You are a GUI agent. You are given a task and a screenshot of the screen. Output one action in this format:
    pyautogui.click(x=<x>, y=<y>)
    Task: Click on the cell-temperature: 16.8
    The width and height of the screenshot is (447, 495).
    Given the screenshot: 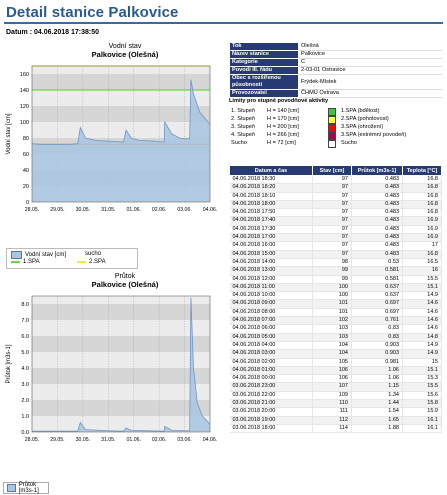 What is the action you would take?
    pyautogui.click(x=422, y=205)
    